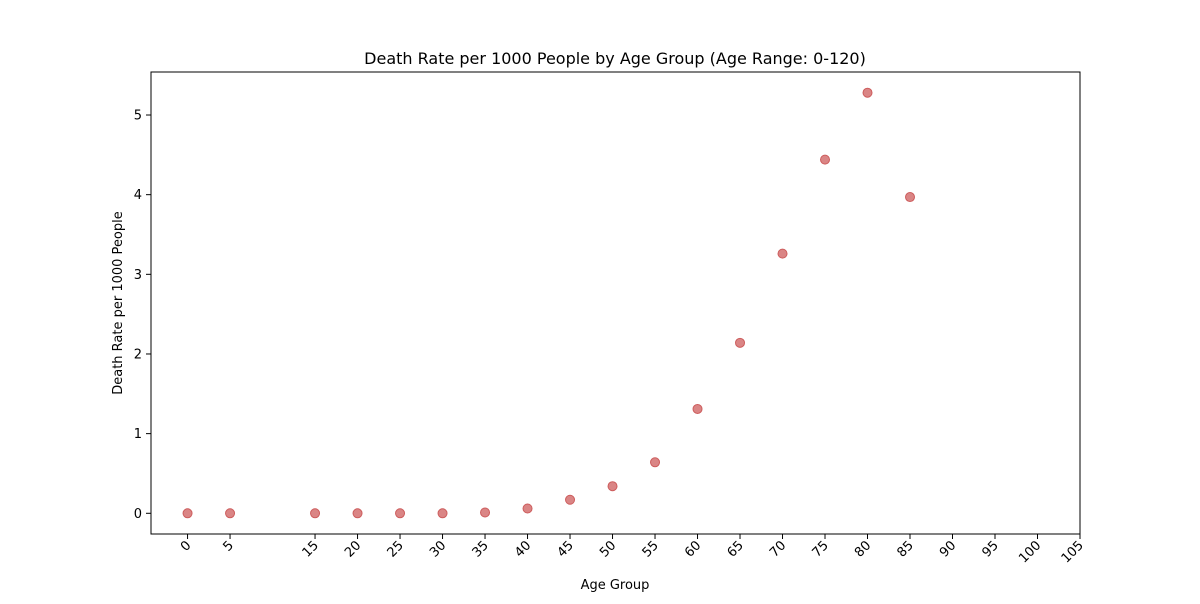 The image size is (1200, 604). What do you see at coordinates (523, 549) in the screenshot?
I see `x-tick-label: 40` at bounding box center [523, 549].